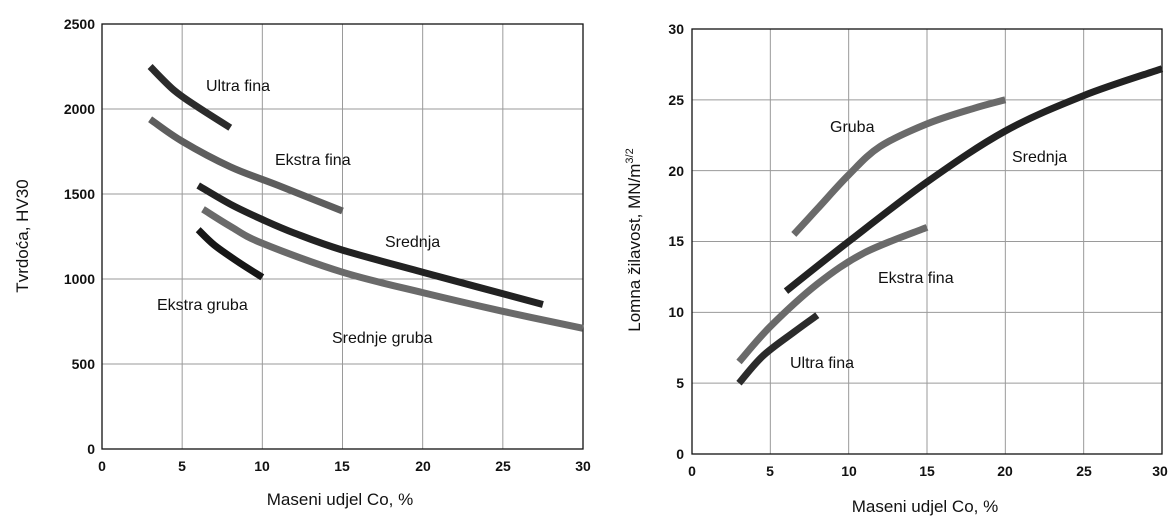 Image resolution: width=1176 pixels, height=519 pixels. What do you see at coordinates (634, 248) in the screenshot?
I see `toughness-y-axis-label-main: Lomna žilavost, MN/m` at bounding box center [634, 248].